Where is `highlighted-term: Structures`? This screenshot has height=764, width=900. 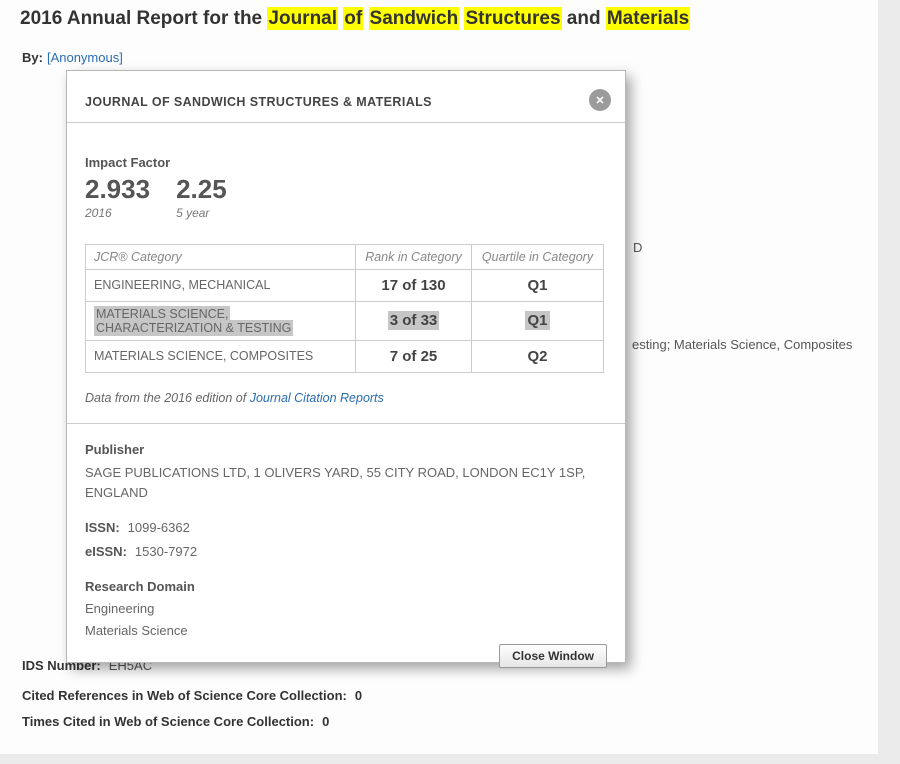 highlighted-term: Structures is located at coordinates (513, 18).